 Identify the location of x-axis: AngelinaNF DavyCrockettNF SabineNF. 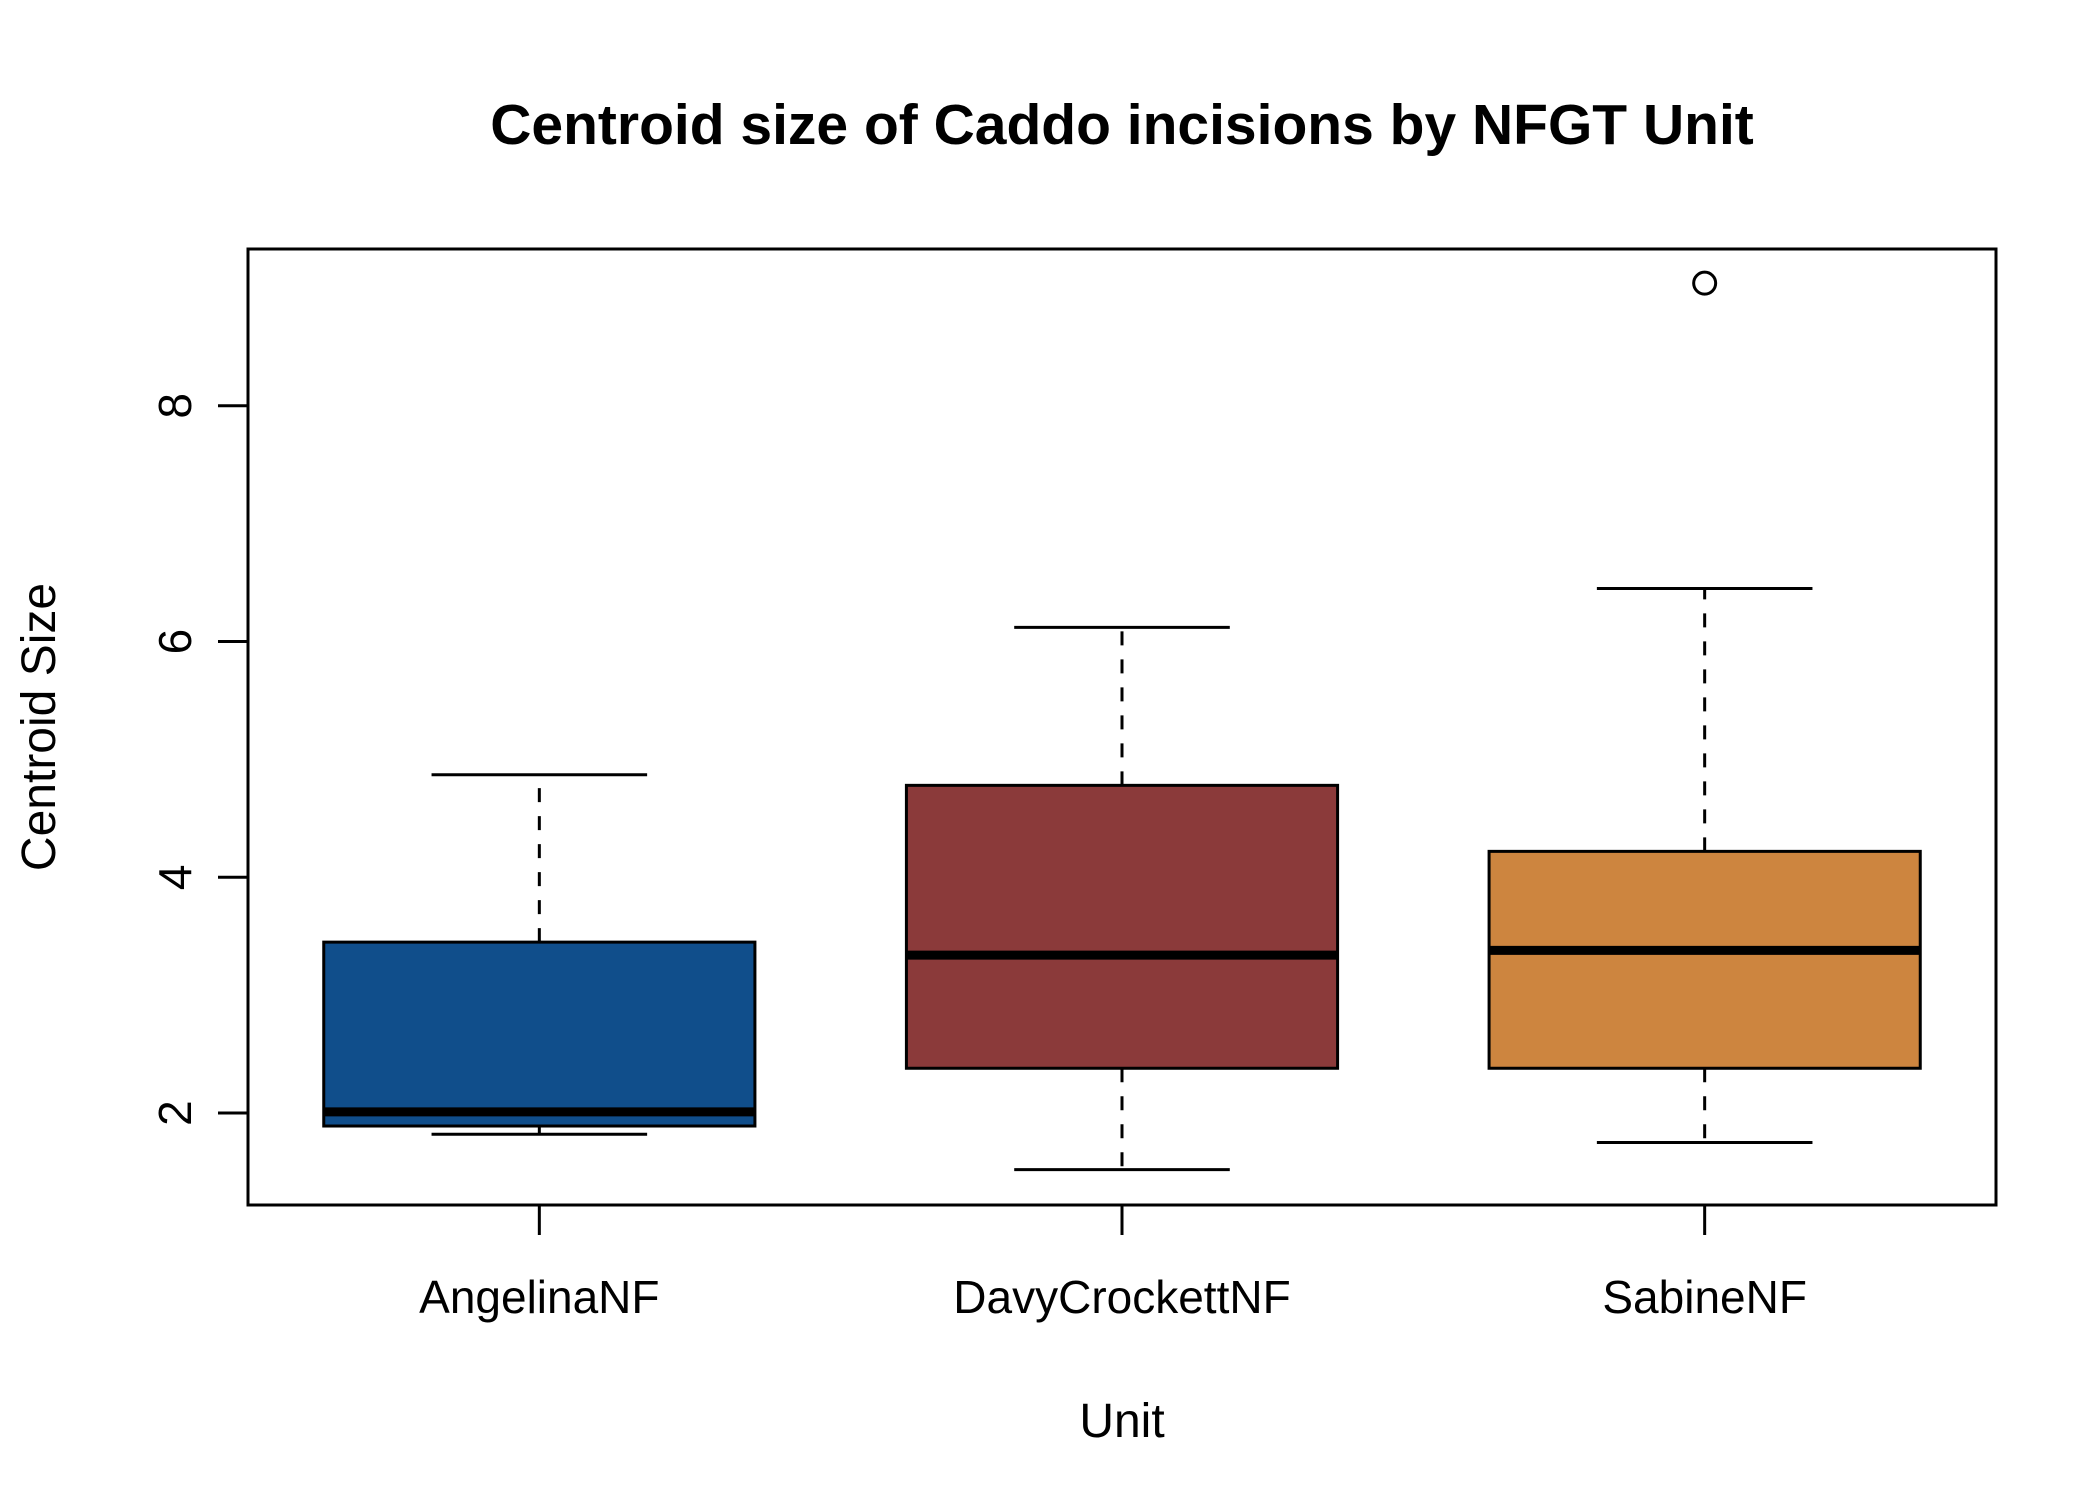
(1113, 1264).